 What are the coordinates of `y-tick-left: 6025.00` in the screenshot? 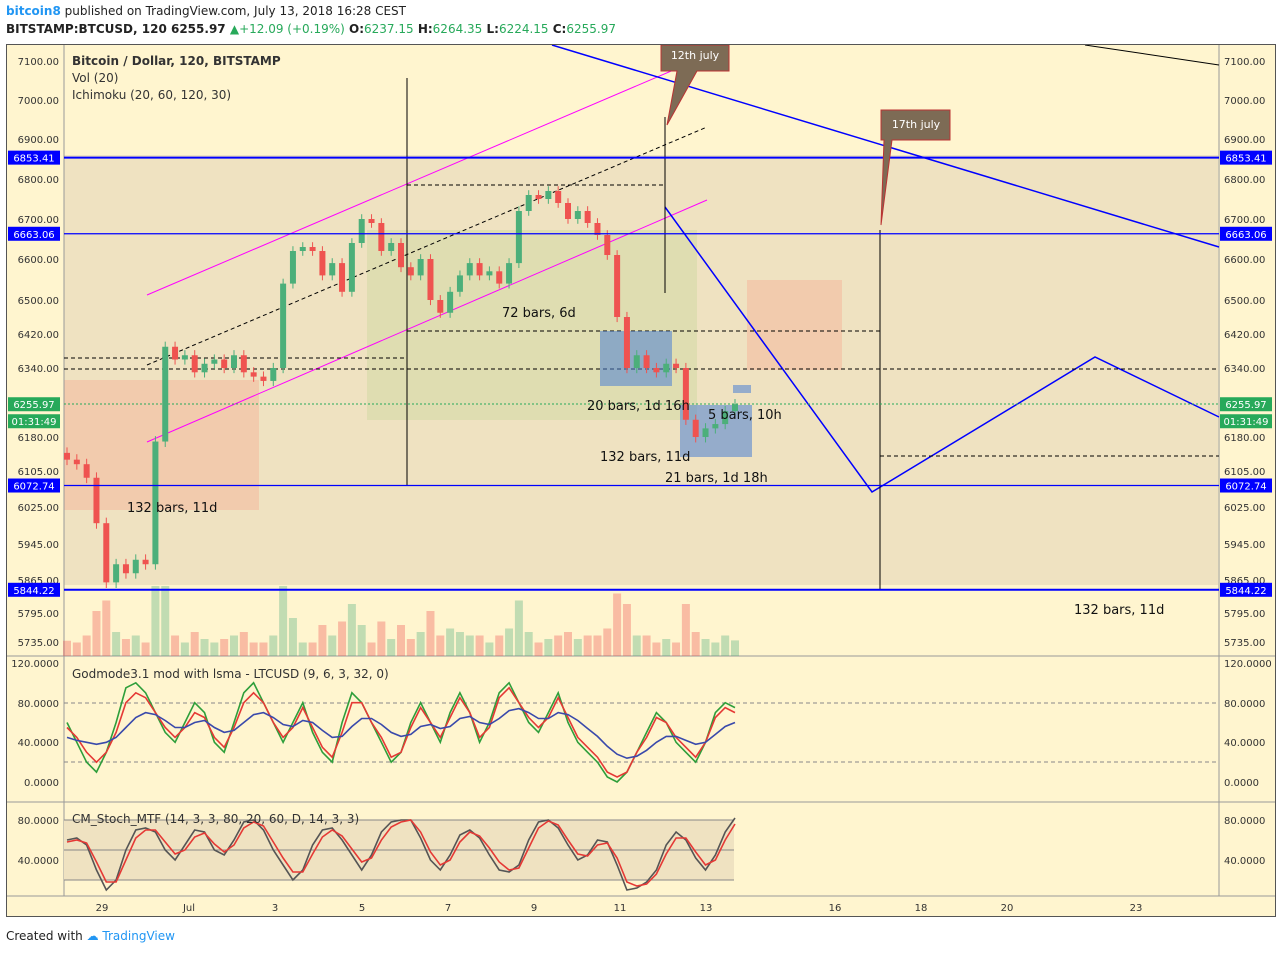 It's located at (38, 508).